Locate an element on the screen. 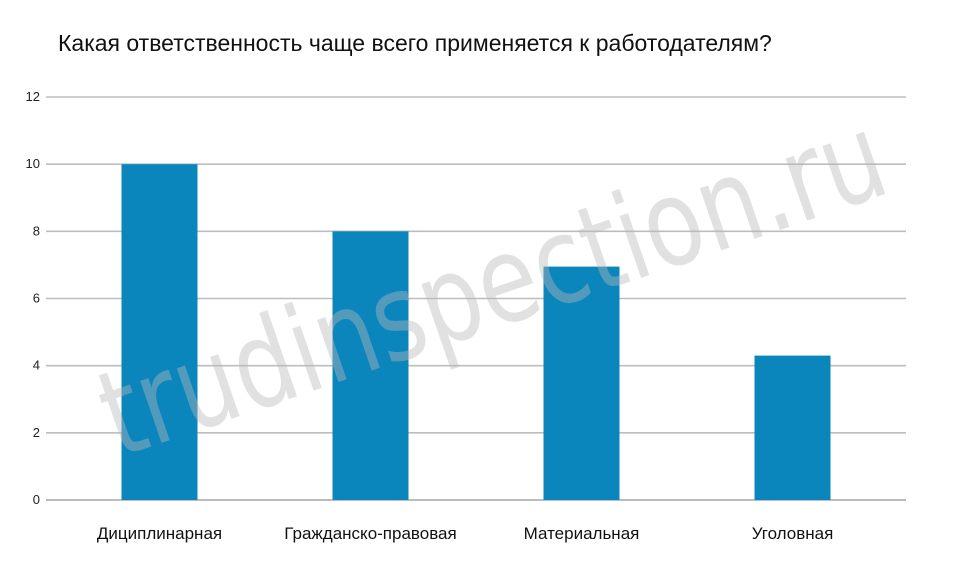 Image resolution: width=960 pixels, height=584 pixels. y-tick-label: 12 is located at coordinates (33, 96).